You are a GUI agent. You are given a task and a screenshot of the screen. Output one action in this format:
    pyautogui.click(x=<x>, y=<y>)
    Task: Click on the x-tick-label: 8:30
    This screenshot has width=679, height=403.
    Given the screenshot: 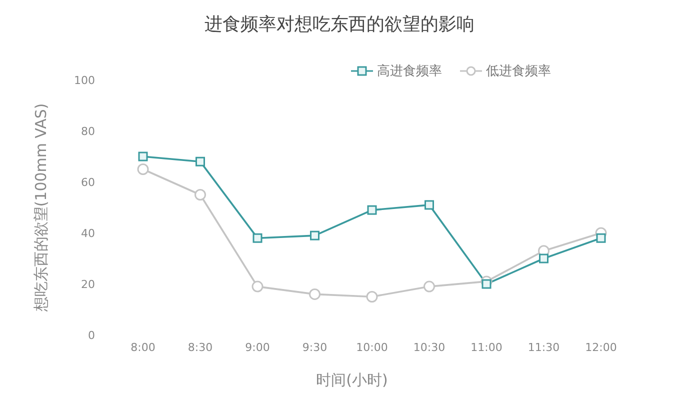 What is the action you would take?
    pyautogui.click(x=200, y=347)
    